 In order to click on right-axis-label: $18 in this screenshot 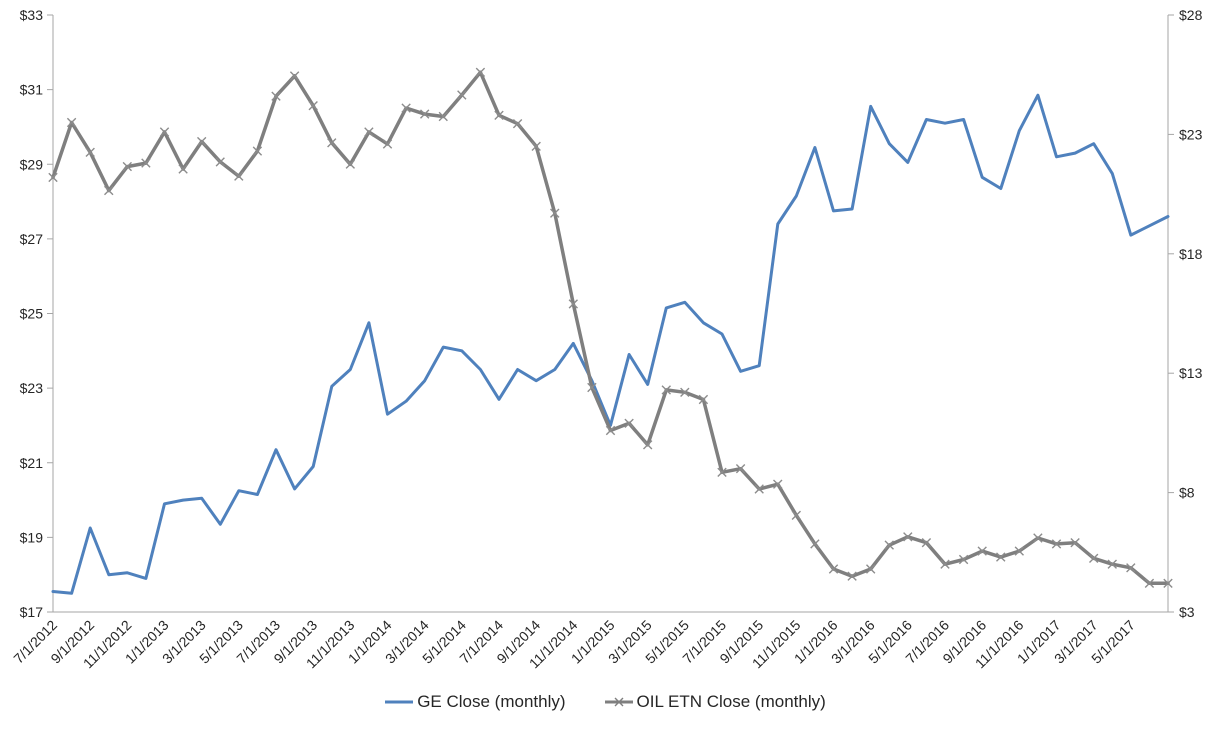, I will do `click(1191, 254)`.